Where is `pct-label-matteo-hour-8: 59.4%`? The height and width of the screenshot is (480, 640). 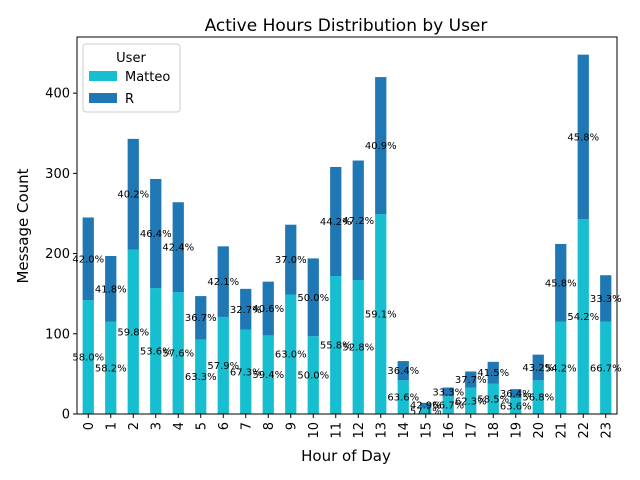
pct-label-matteo-hour-8: 59.4% is located at coordinates (268, 375).